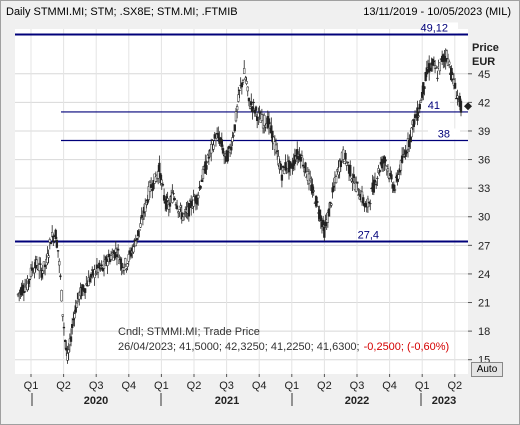  Describe the element at coordinates (407, 347) in the screenshot. I see `info-change: -0,2500; (-0,60%)` at that location.